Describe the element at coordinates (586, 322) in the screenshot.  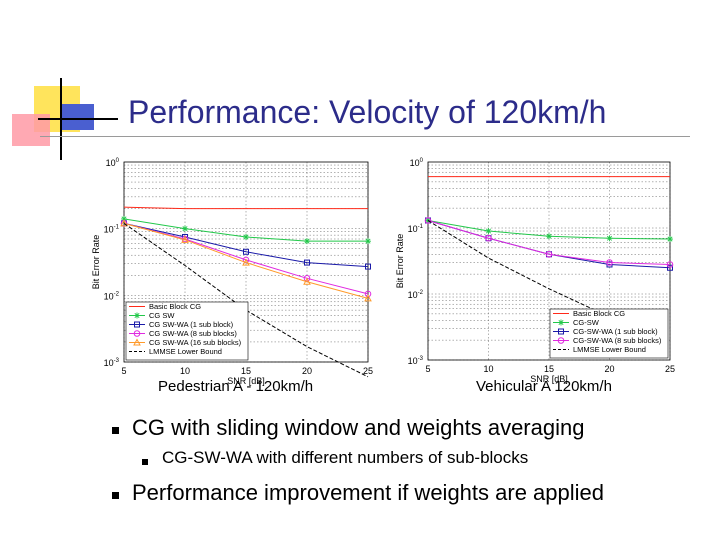
I see `legend-entry: CG-SW` at that location.